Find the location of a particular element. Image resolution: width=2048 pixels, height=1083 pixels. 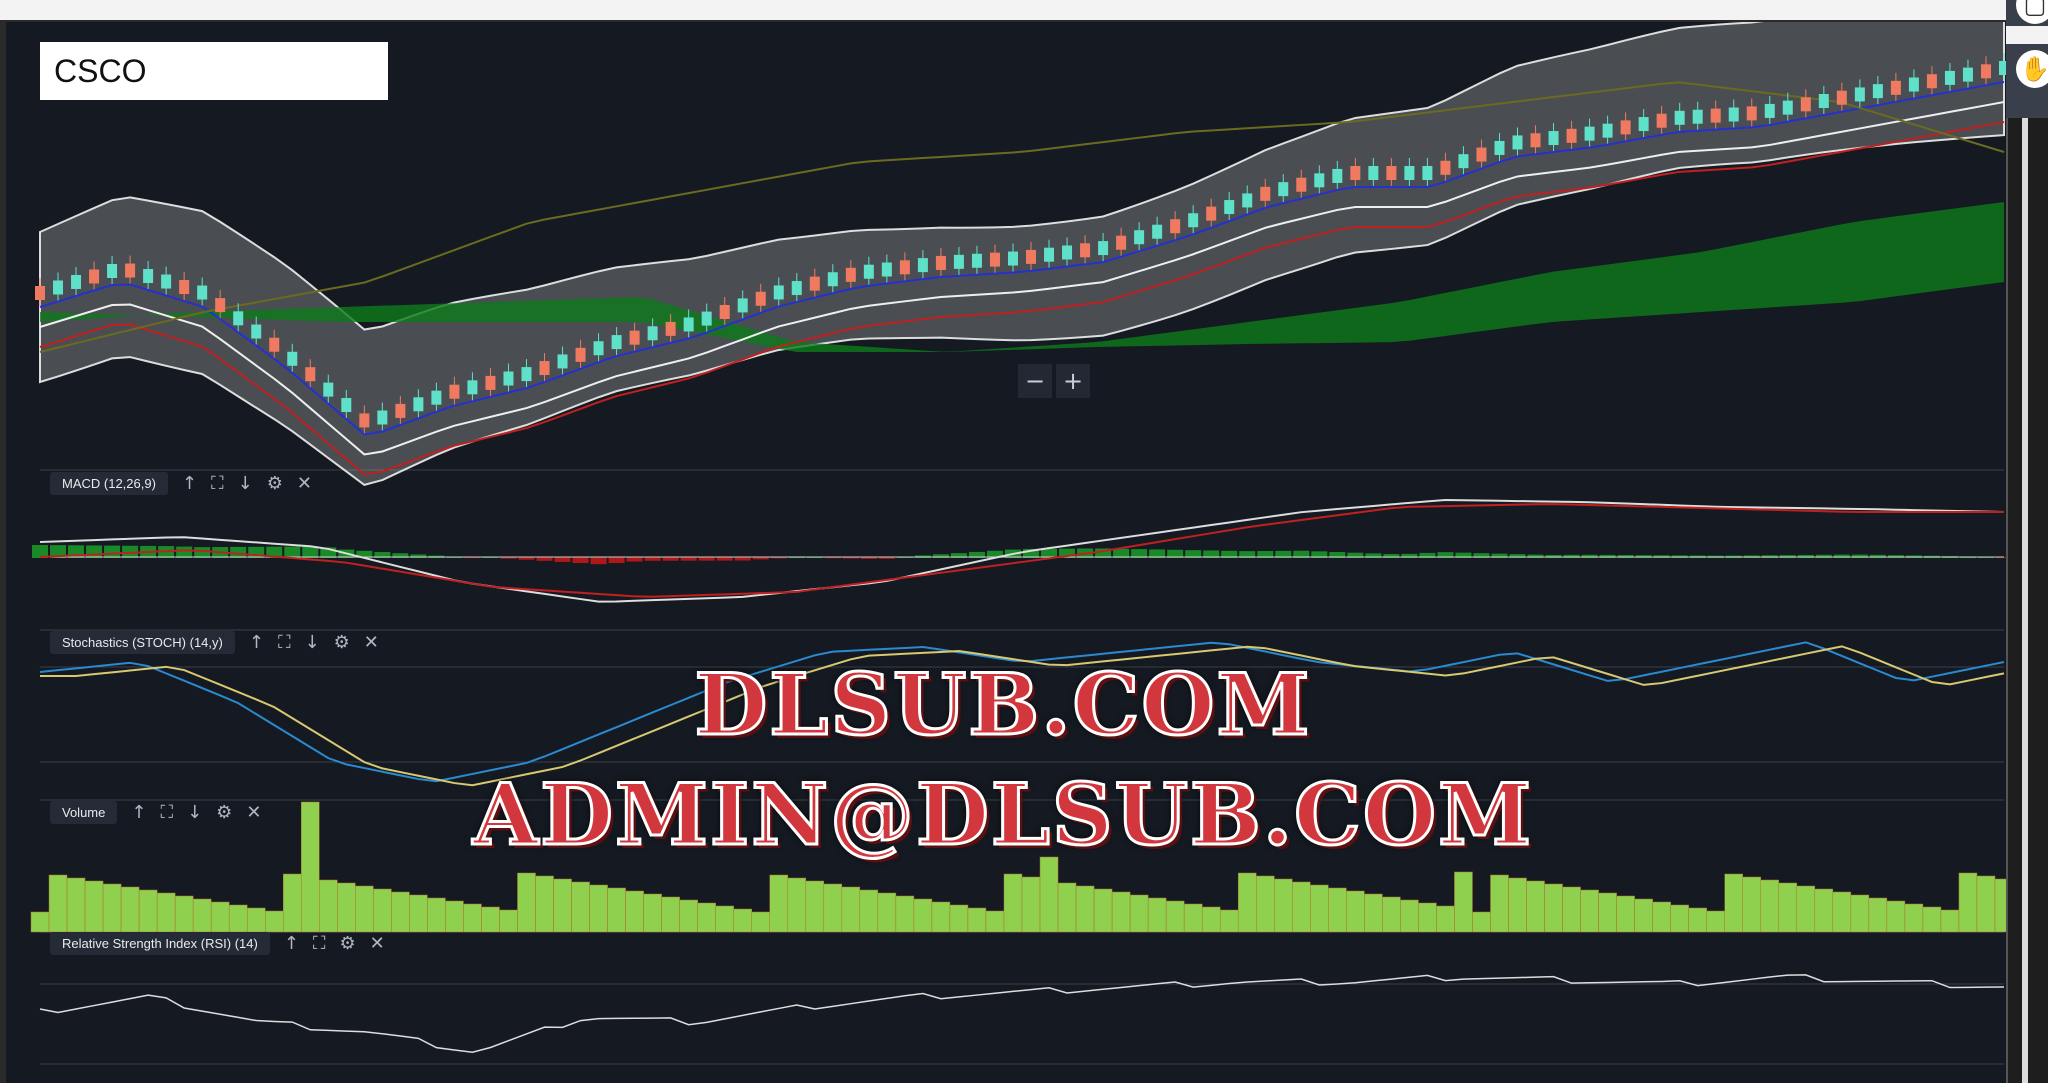

stoch-label: Stochastics (STOCH) (14,y) is located at coordinates (142, 642).